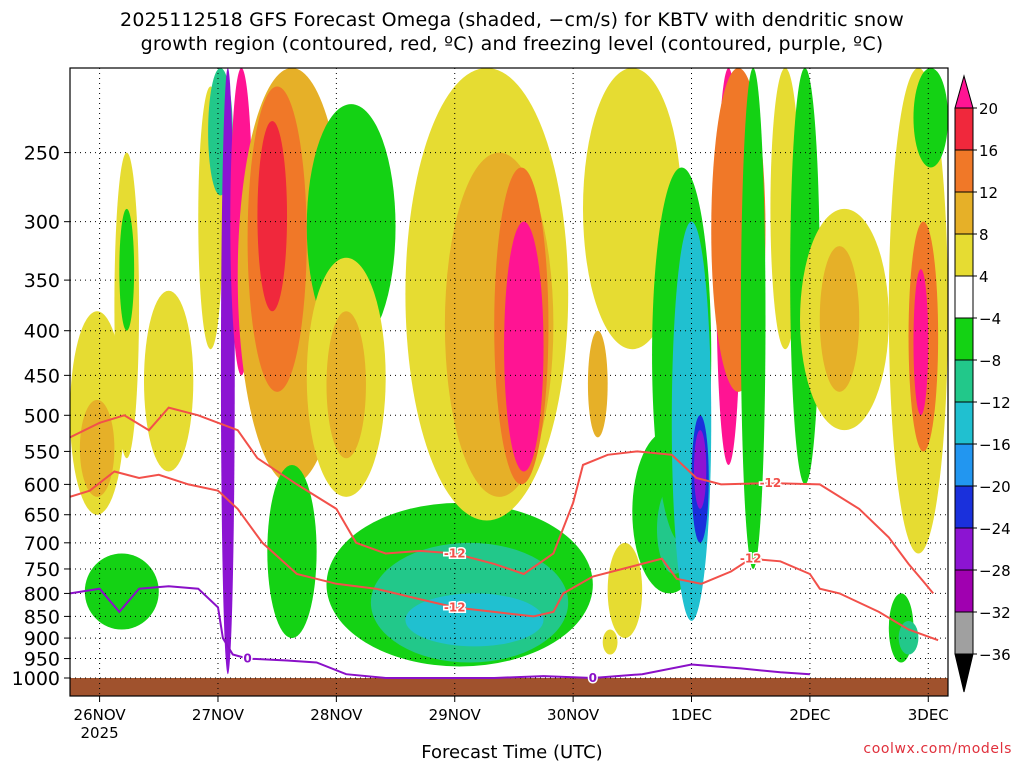  Describe the element at coordinates (984, 235) in the screenshot. I see `colorbar-tick-label: 8` at that location.